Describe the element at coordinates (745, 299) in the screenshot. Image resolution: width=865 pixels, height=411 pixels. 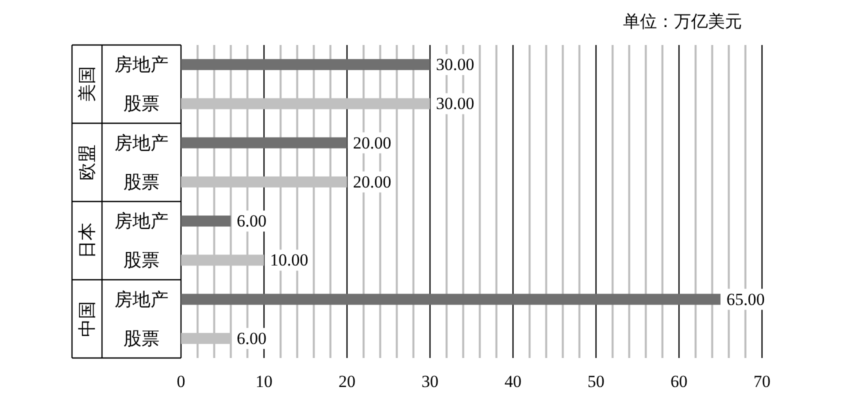
I see `data-label: 65.00` at that location.